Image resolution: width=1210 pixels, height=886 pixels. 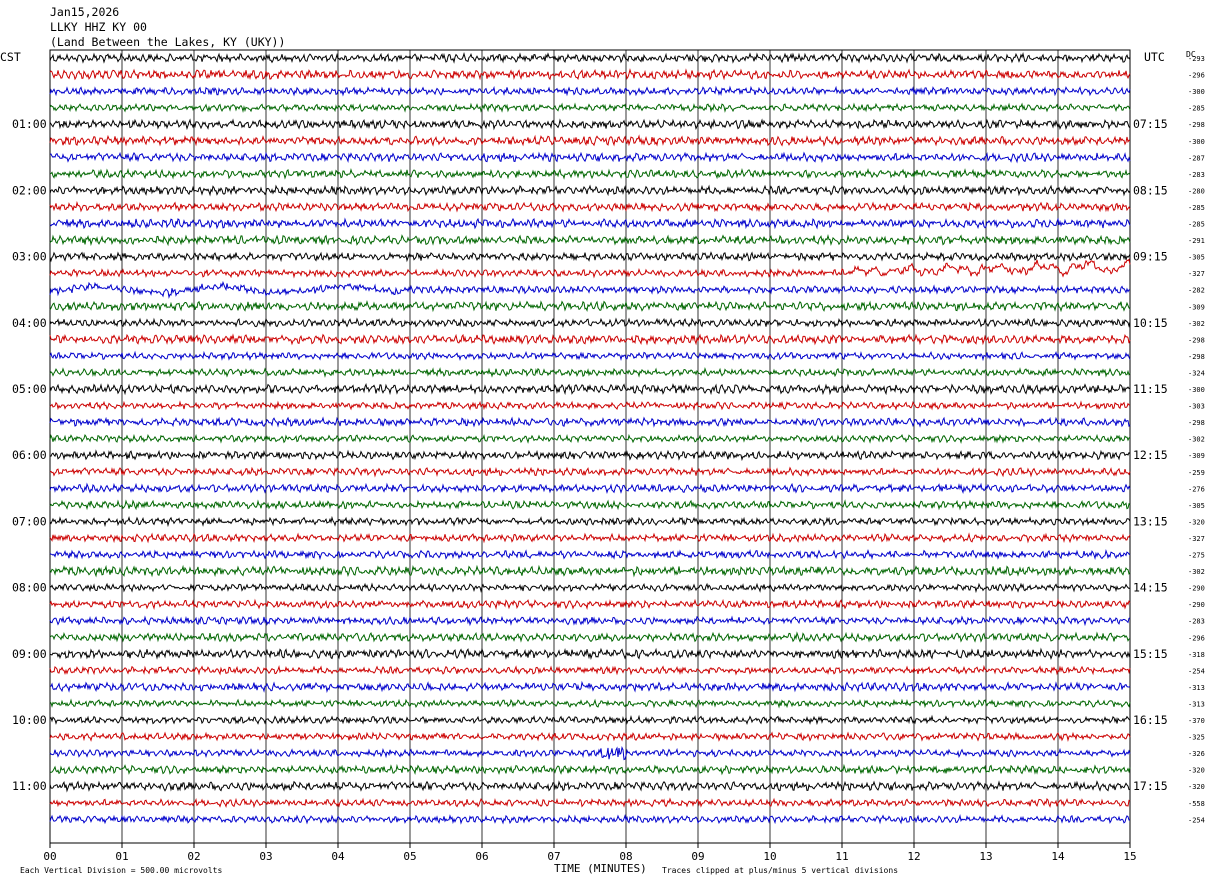 What do you see at coordinates (1196, 373) in the screenshot?
I see `dc-offset-label: -324` at bounding box center [1196, 373].